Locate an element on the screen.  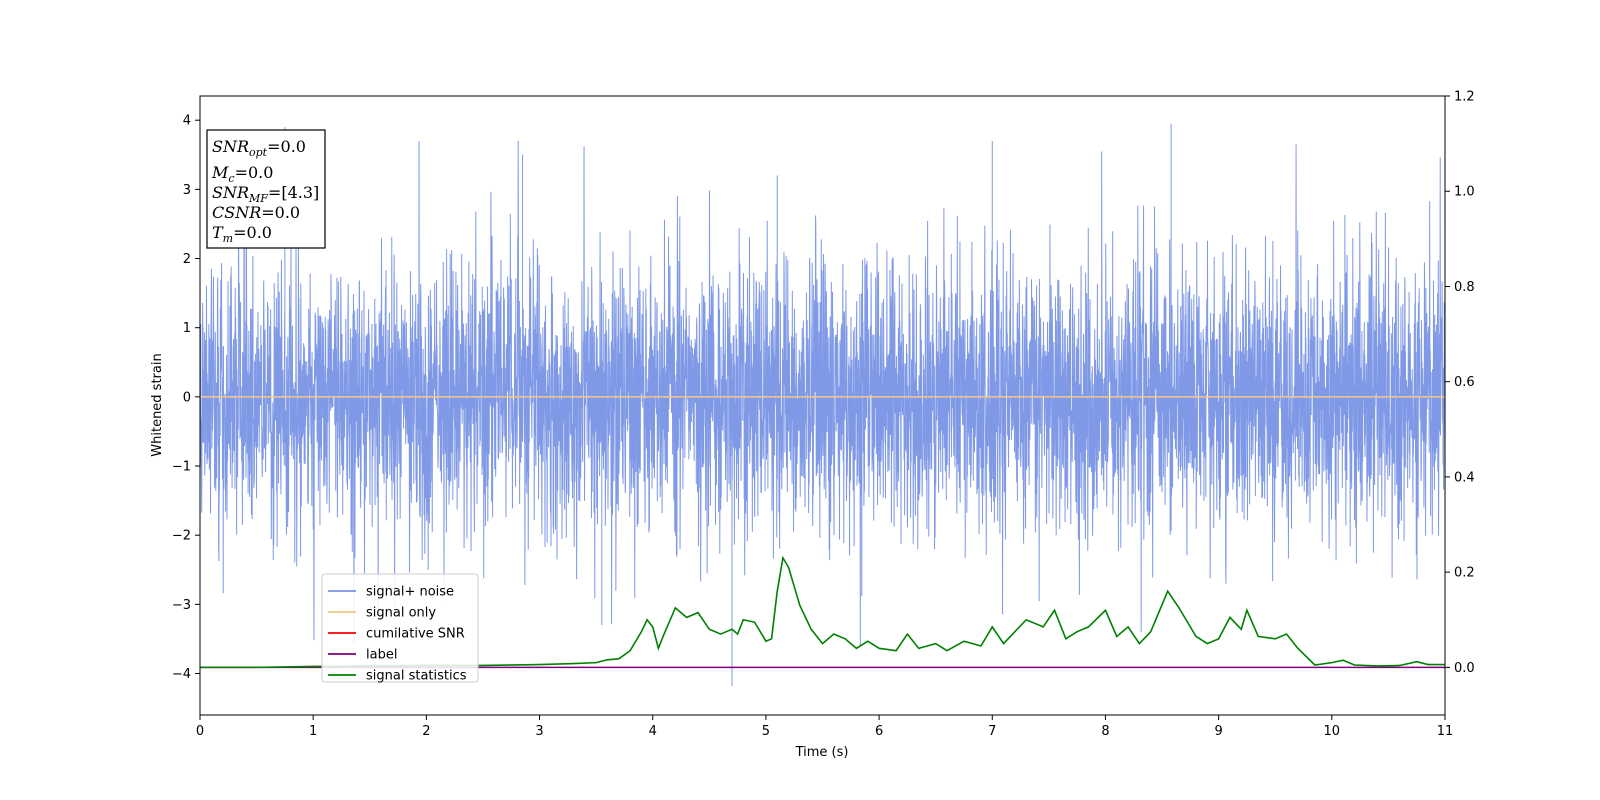
x-tick-label: 1 is located at coordinates (313, 731).